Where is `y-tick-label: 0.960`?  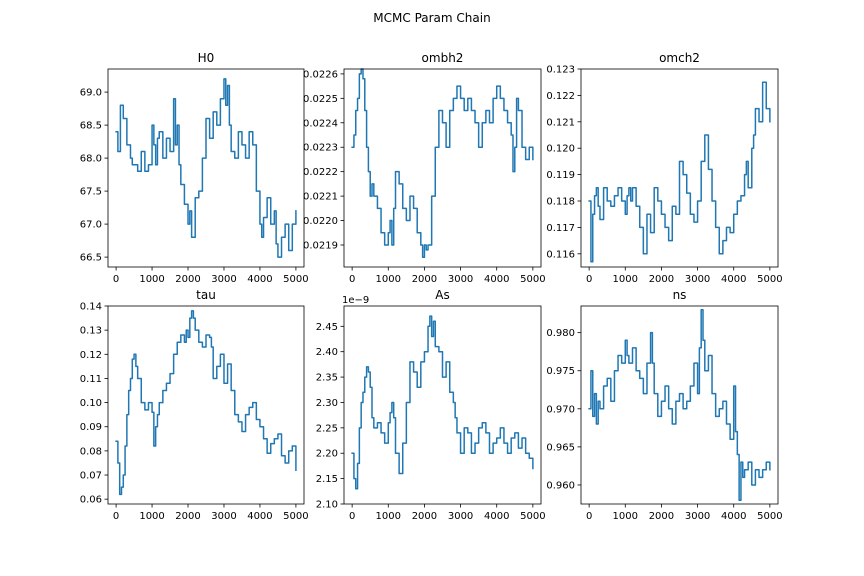
y-tick-label: 0.960 is located at coordinates (560, 485).